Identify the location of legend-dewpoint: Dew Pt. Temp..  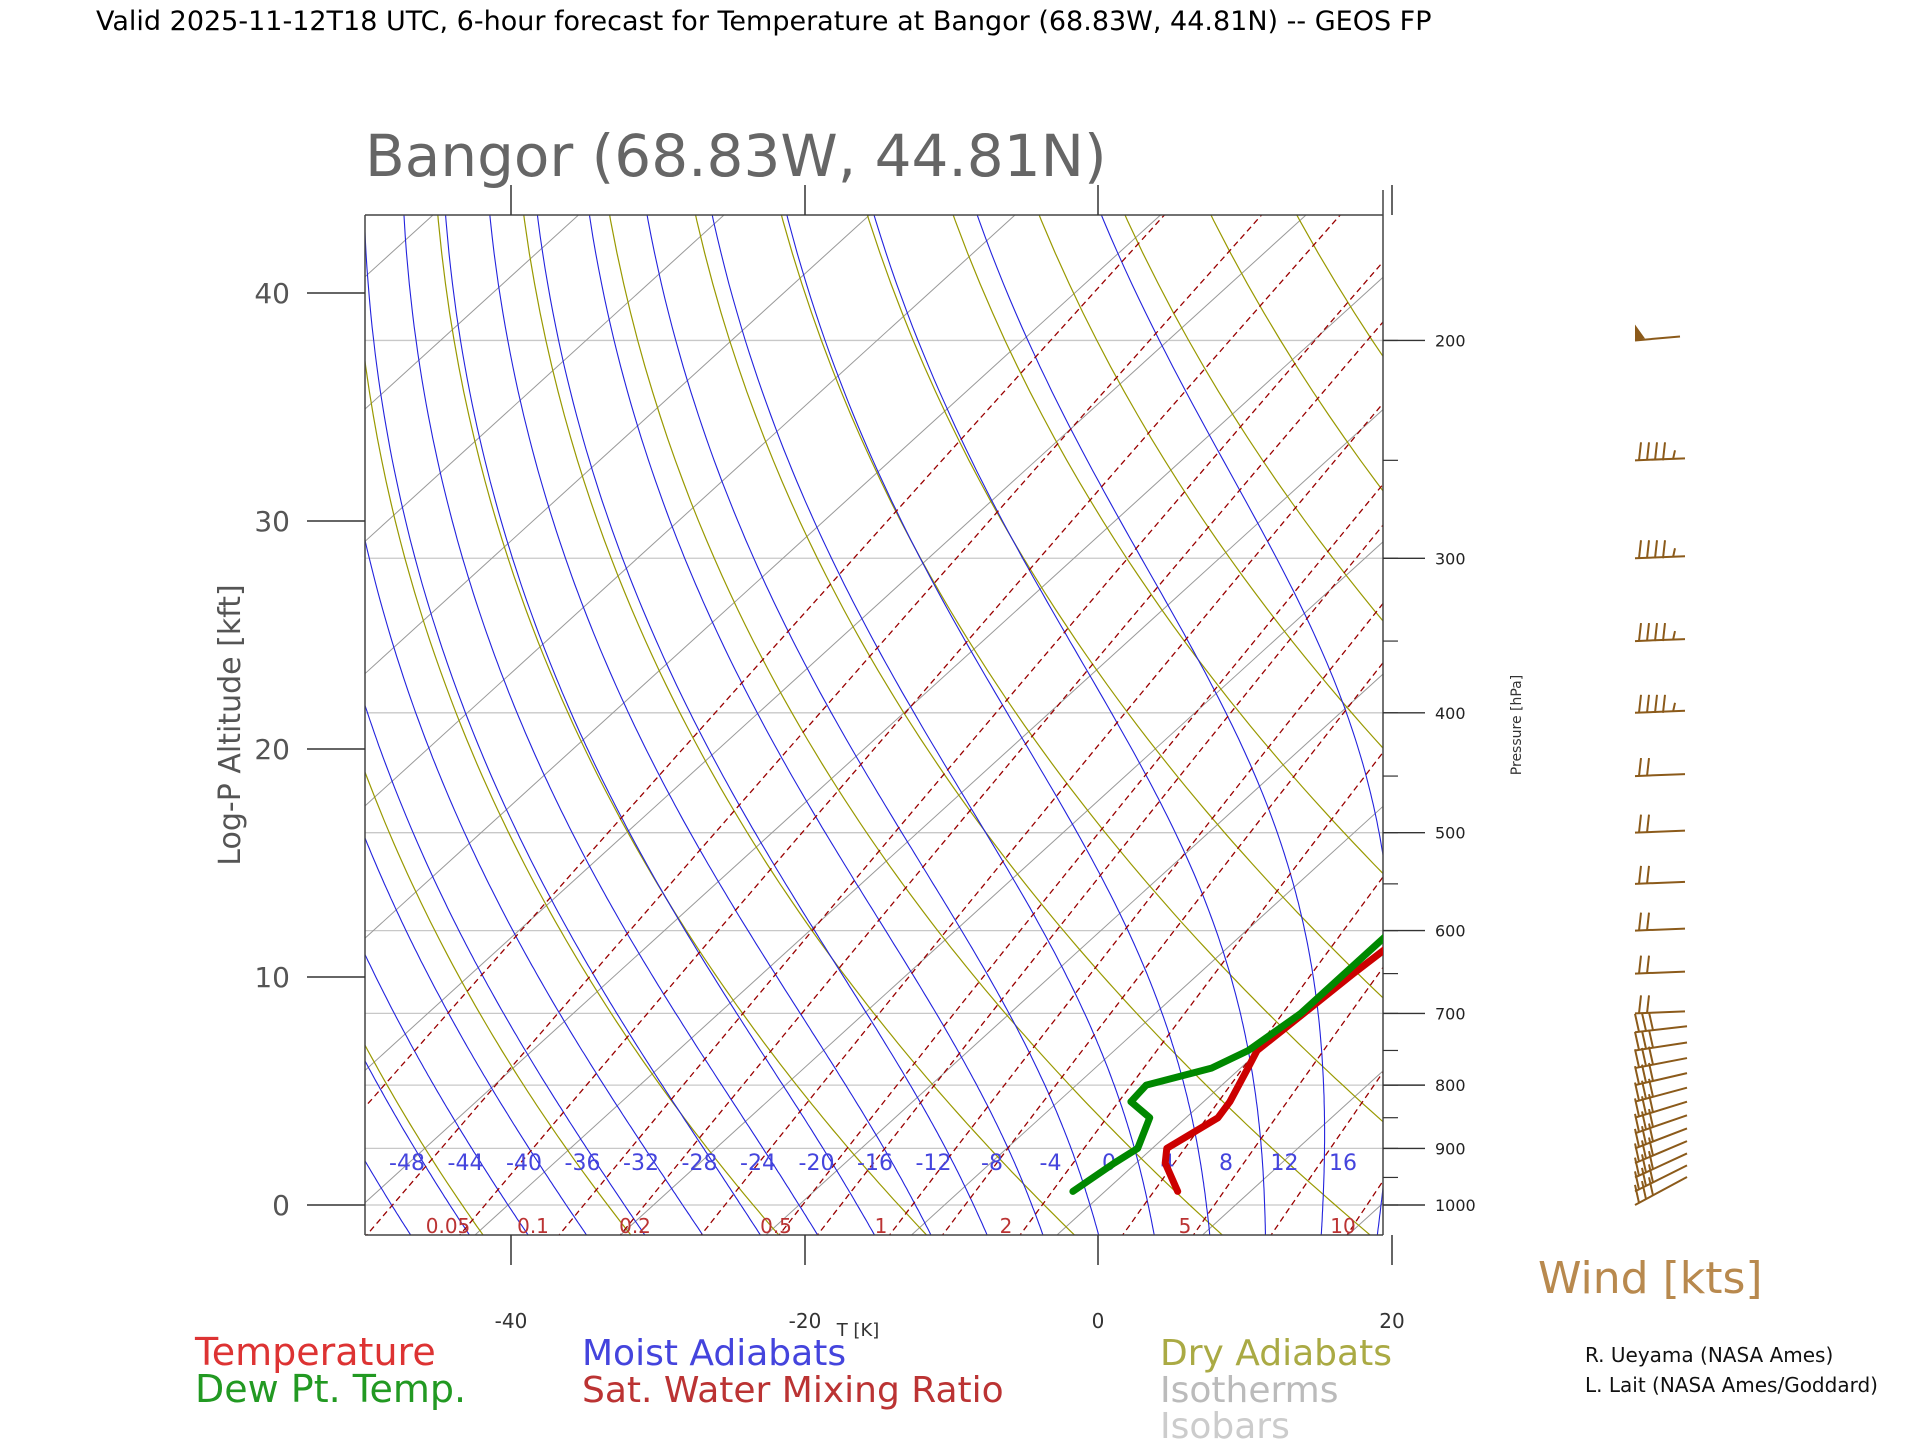
(330, 1389).